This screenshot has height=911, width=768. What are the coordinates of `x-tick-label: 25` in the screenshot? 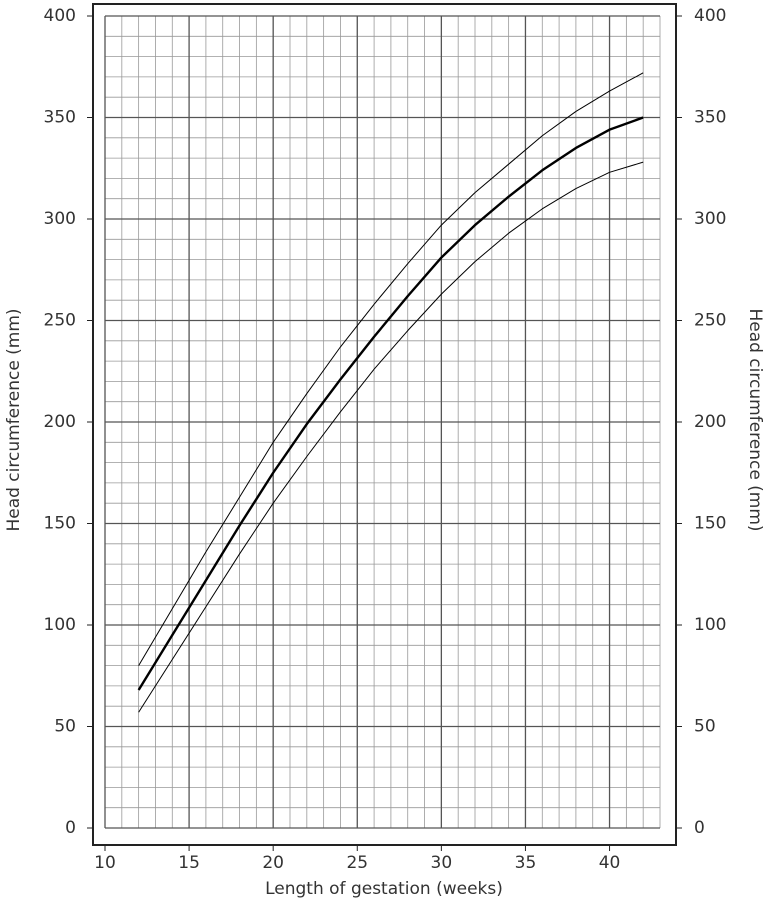 It's located at (357, 863).